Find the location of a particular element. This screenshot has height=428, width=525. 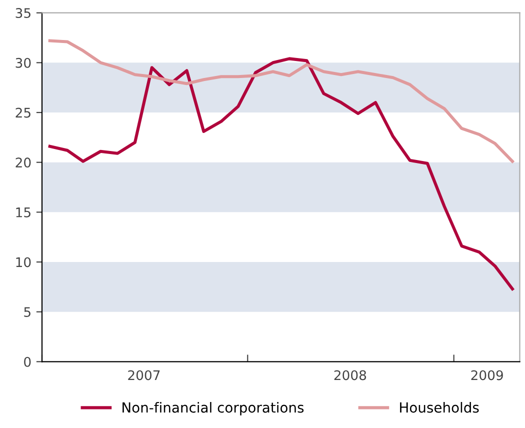

y-tick-label: 20 is located at coordinates (23, 163).